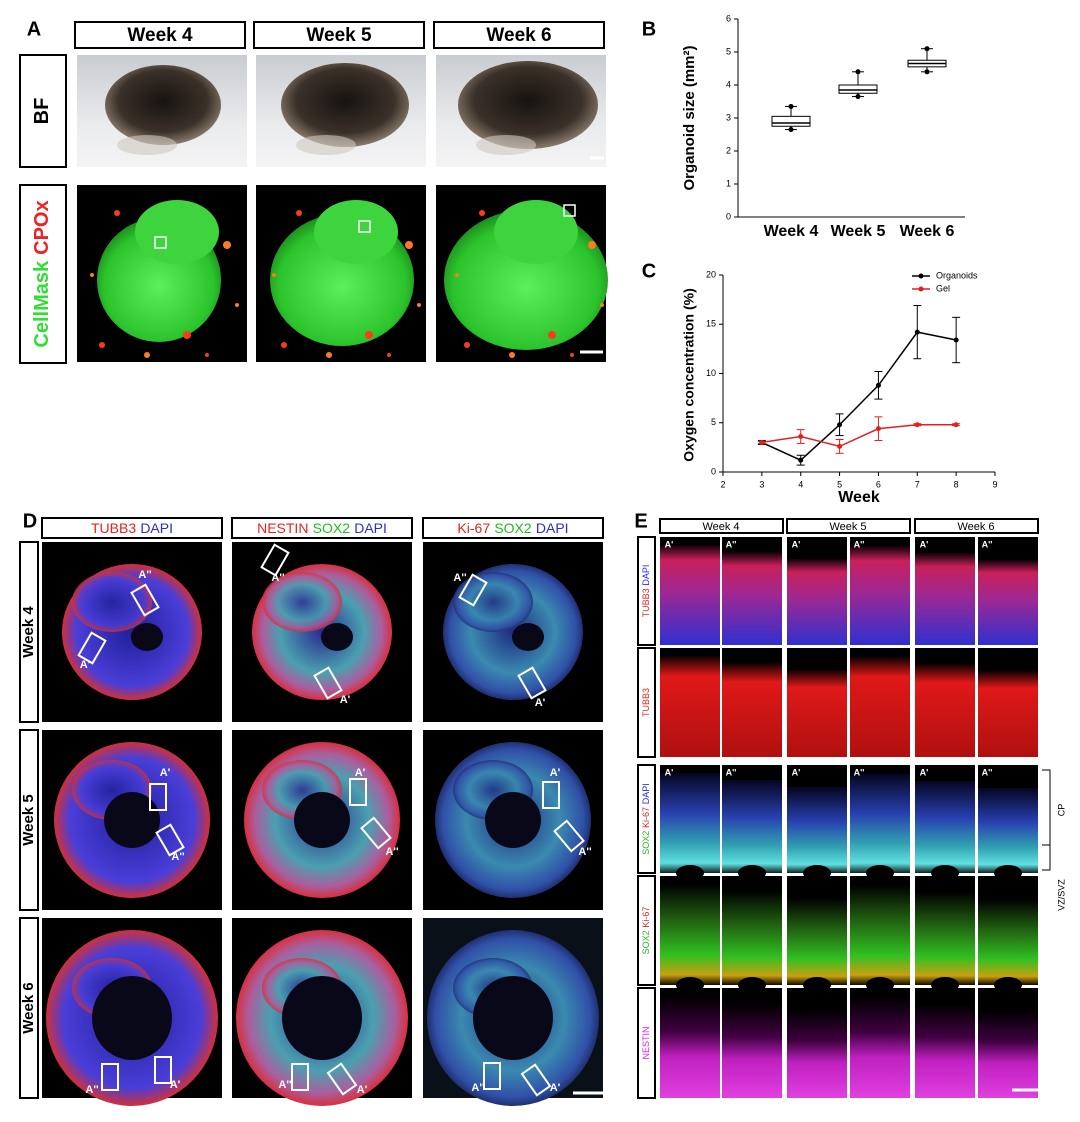 This screenshot has width=1080, height=1122. Describe the element at coordinates (711, 274) in the screenshot. I see `y-tick-label: 20` at that location.